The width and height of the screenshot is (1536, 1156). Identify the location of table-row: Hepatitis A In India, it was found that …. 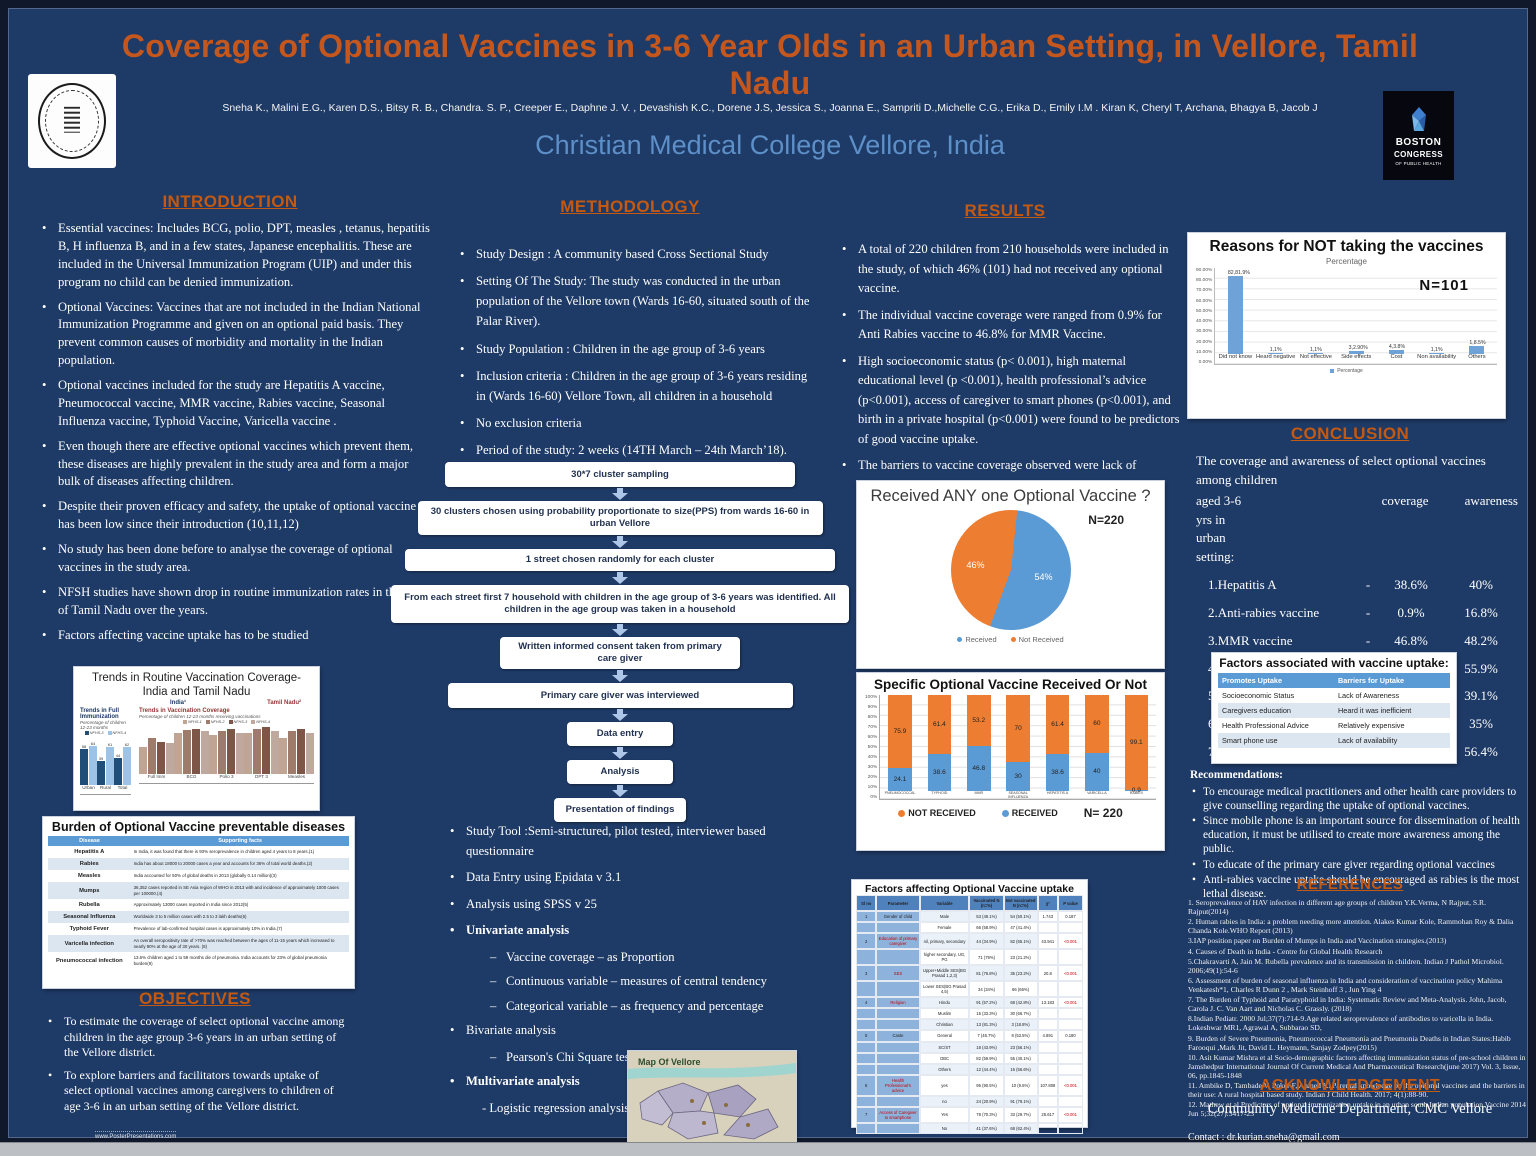
(198, 852).